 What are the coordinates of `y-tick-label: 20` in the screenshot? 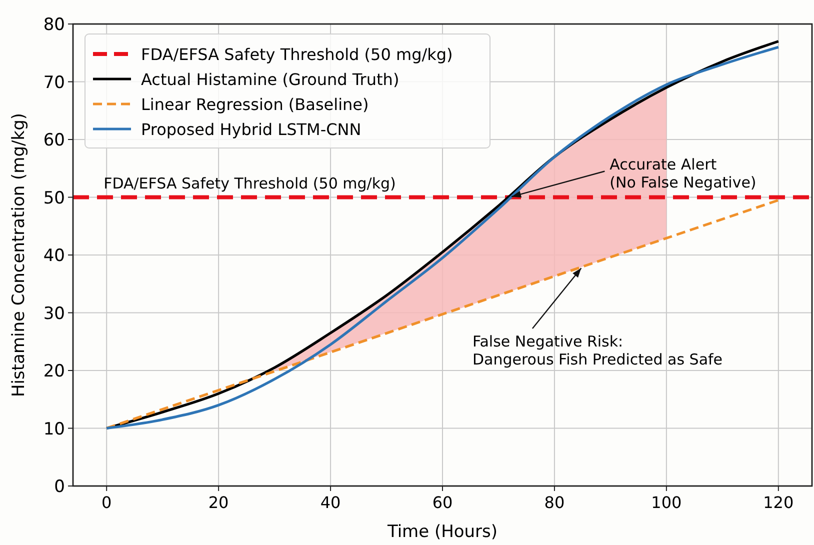 It's located at (54, 372).